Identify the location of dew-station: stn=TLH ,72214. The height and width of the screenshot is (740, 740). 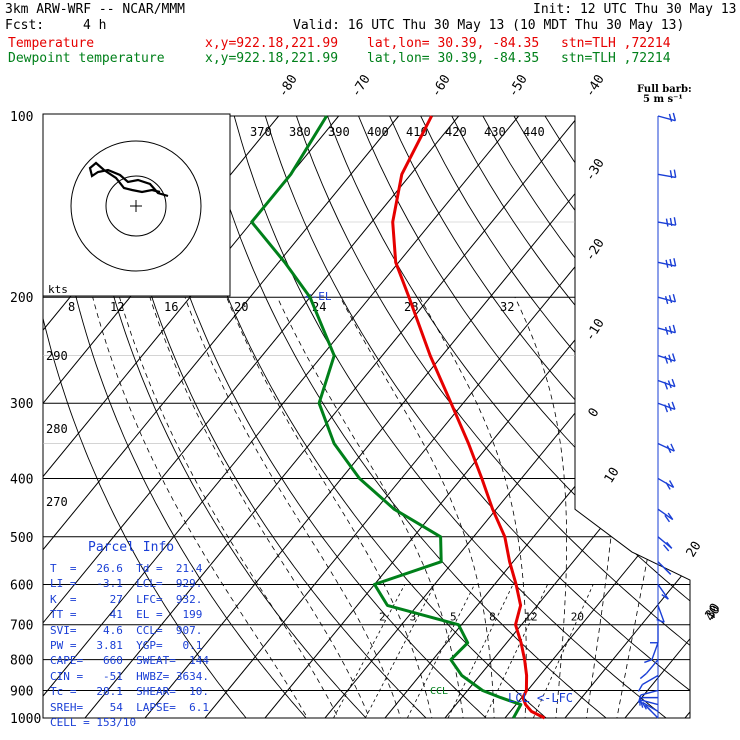
(616, 58).